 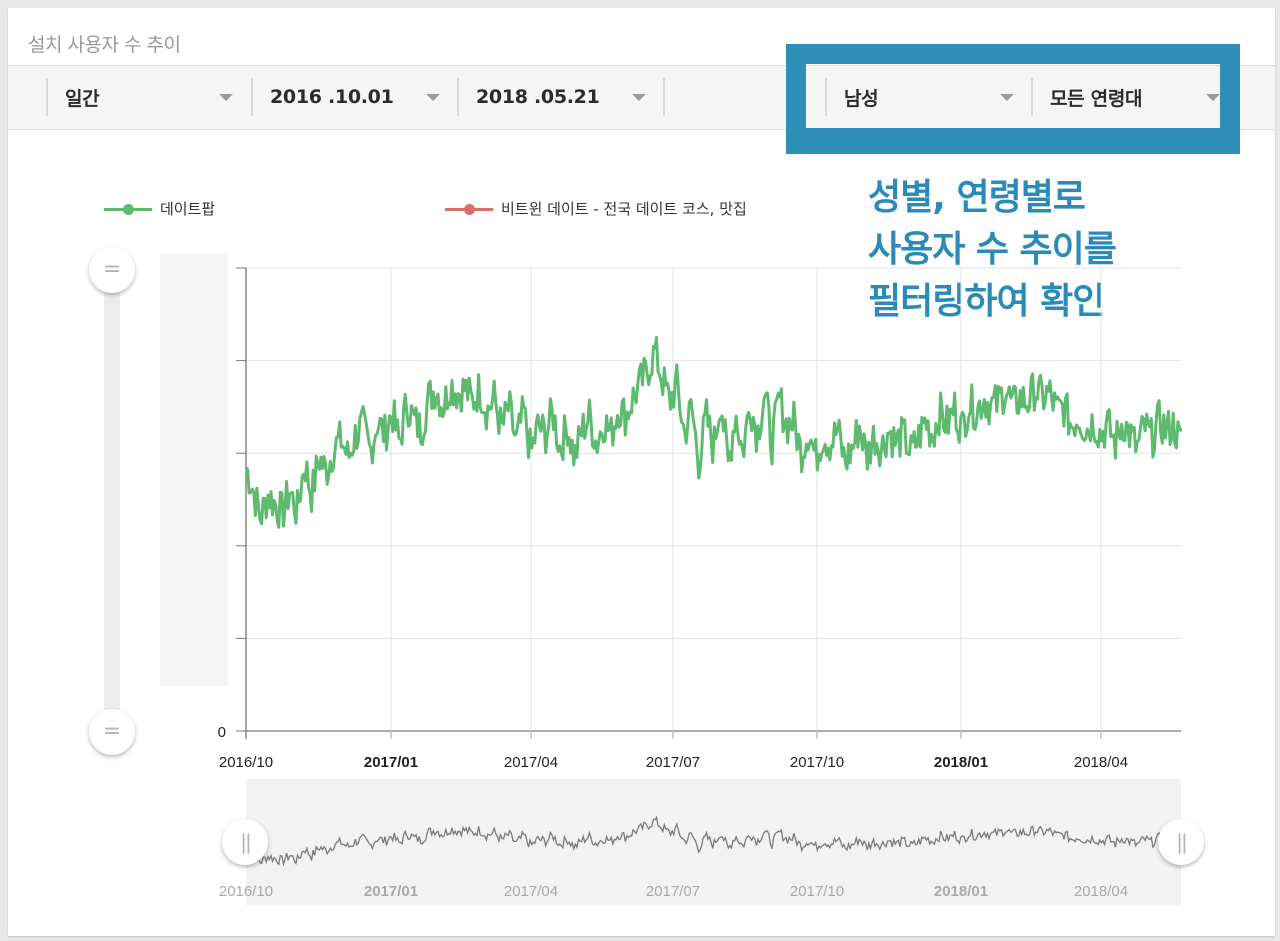 I want to click on end-date-label: 2018 .05.21, so click(x=538, y=97).